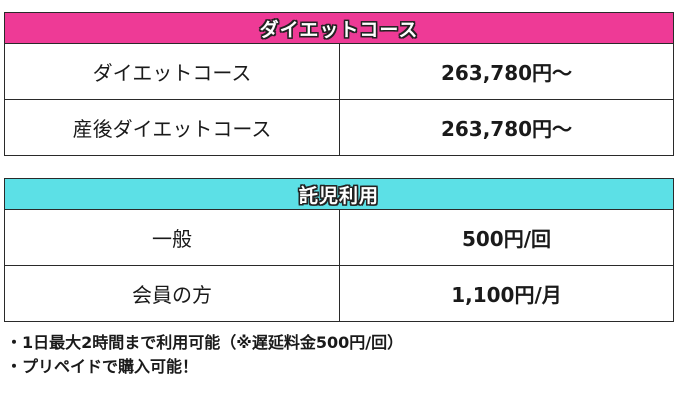  What do you see at coordinates (506, 237) in the screenshot?
I see `childcare-price: 500円/回` at bounding box center [506, 237].